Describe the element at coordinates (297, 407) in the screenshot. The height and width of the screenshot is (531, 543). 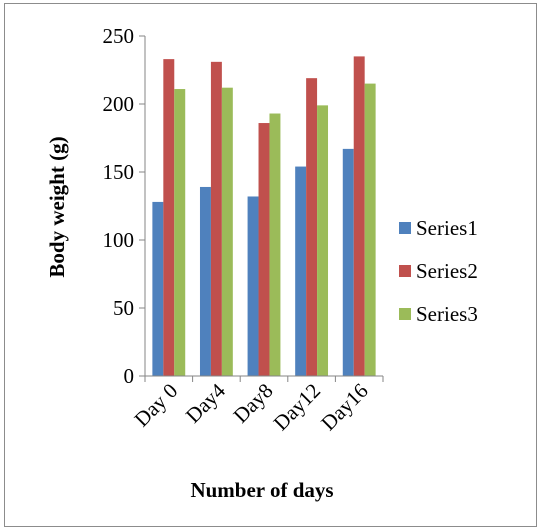
I see `x-tick-label: Day12` at that location.